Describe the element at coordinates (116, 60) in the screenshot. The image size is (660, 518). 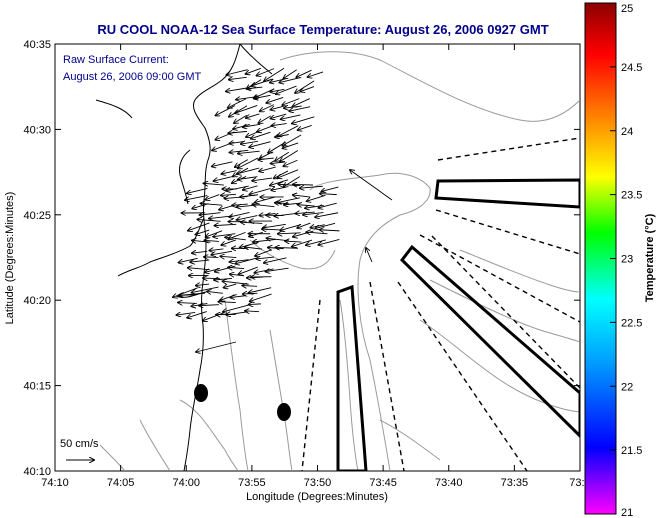
I see `annotation-line1: Raw Surface Current:` at that location.